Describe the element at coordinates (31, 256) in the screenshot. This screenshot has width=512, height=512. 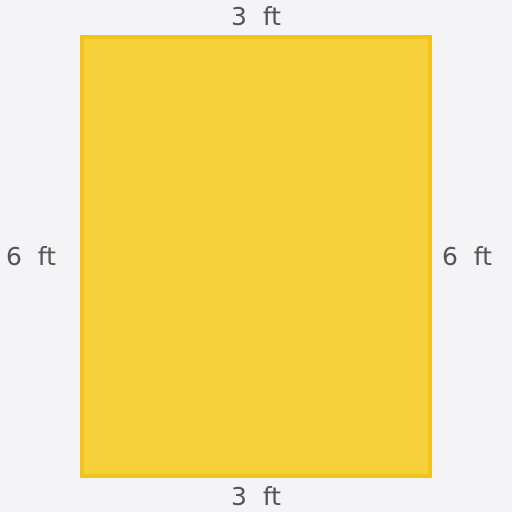
I see `left-side-label: 6 ft` at that location.